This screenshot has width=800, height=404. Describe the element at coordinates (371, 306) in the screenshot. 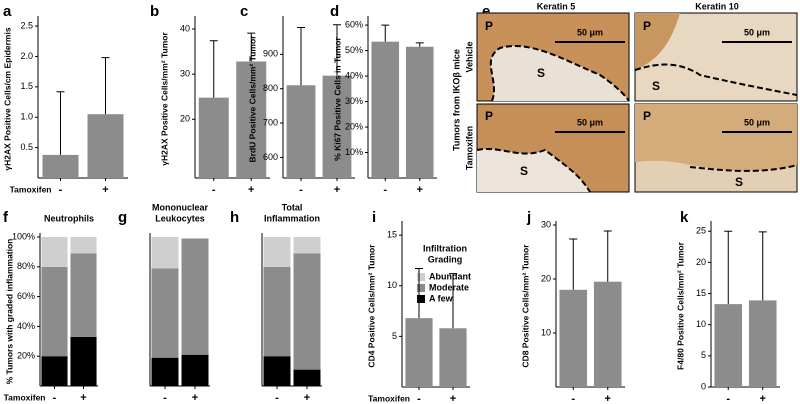

I see `y-axis-label: CD4 Positive Cells/mm² Tumor` at that location.